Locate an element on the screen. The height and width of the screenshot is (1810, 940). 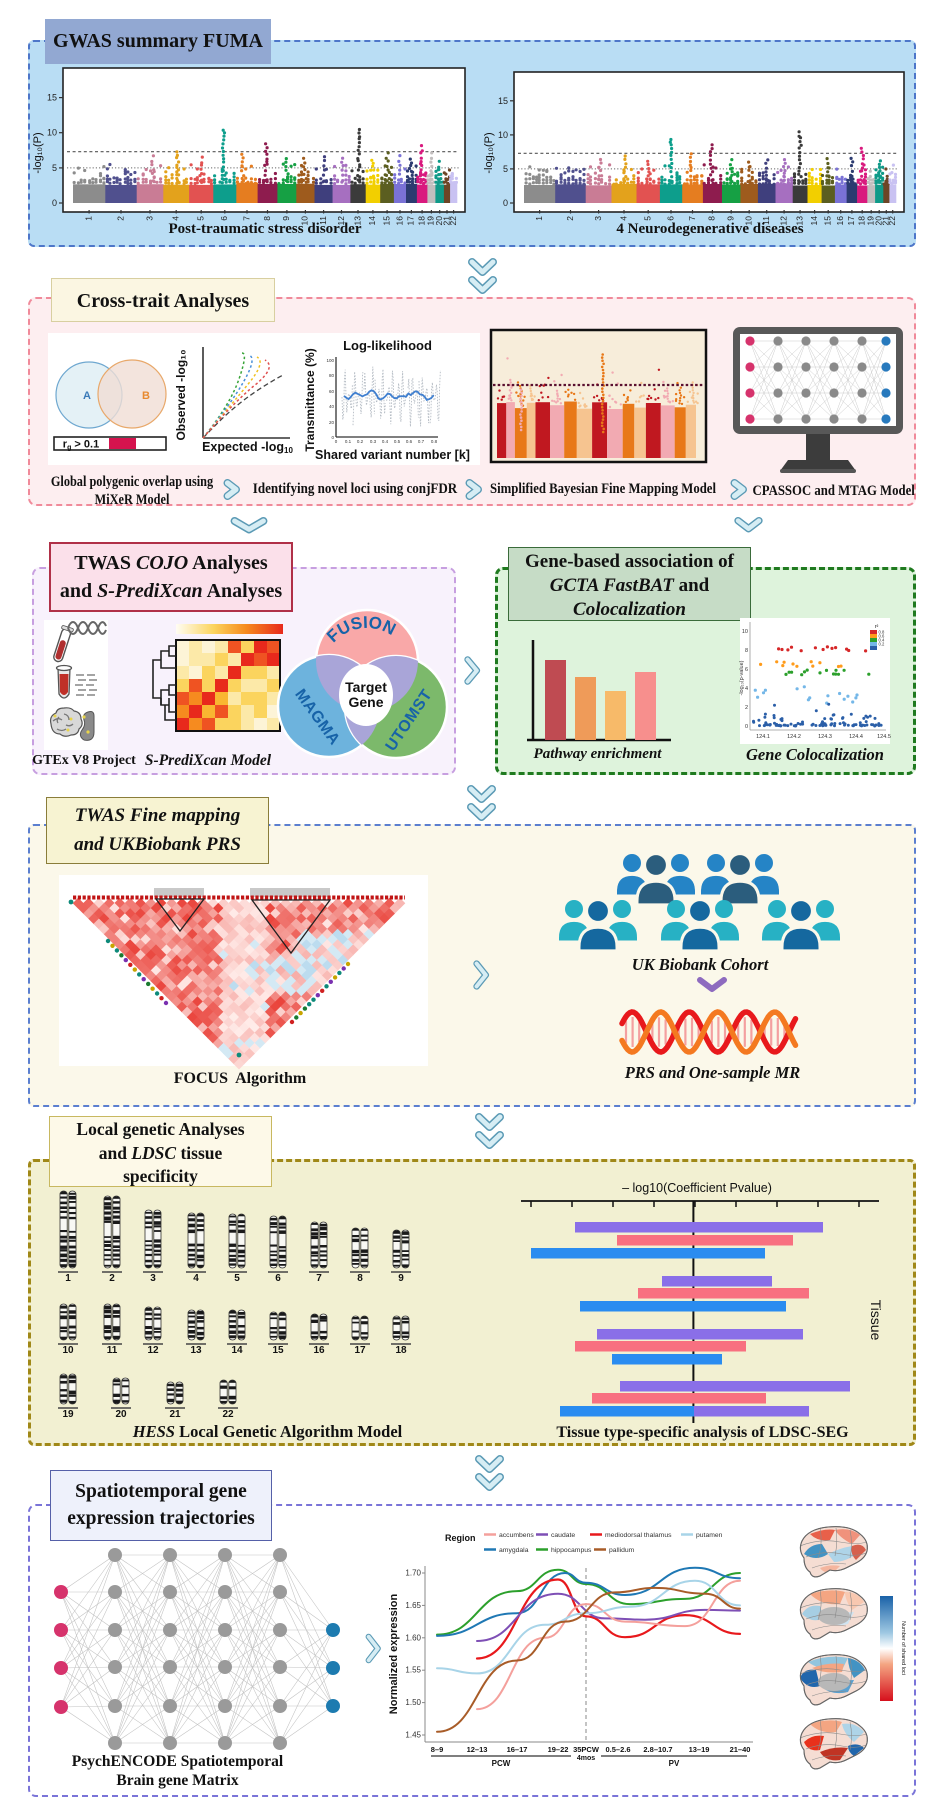
svg-text: 1.55 is located at coordinates (413, 1670).